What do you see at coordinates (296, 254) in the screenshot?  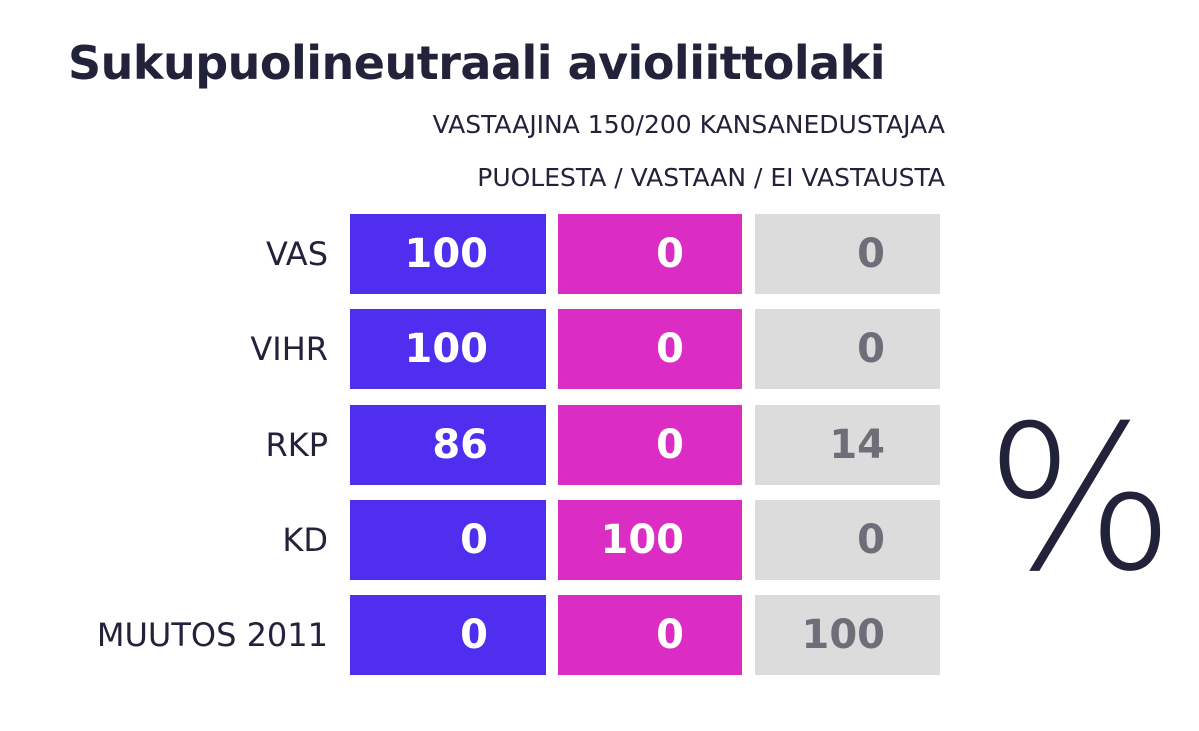 I see `row-label: VAS` at bounding box center [296, 254].